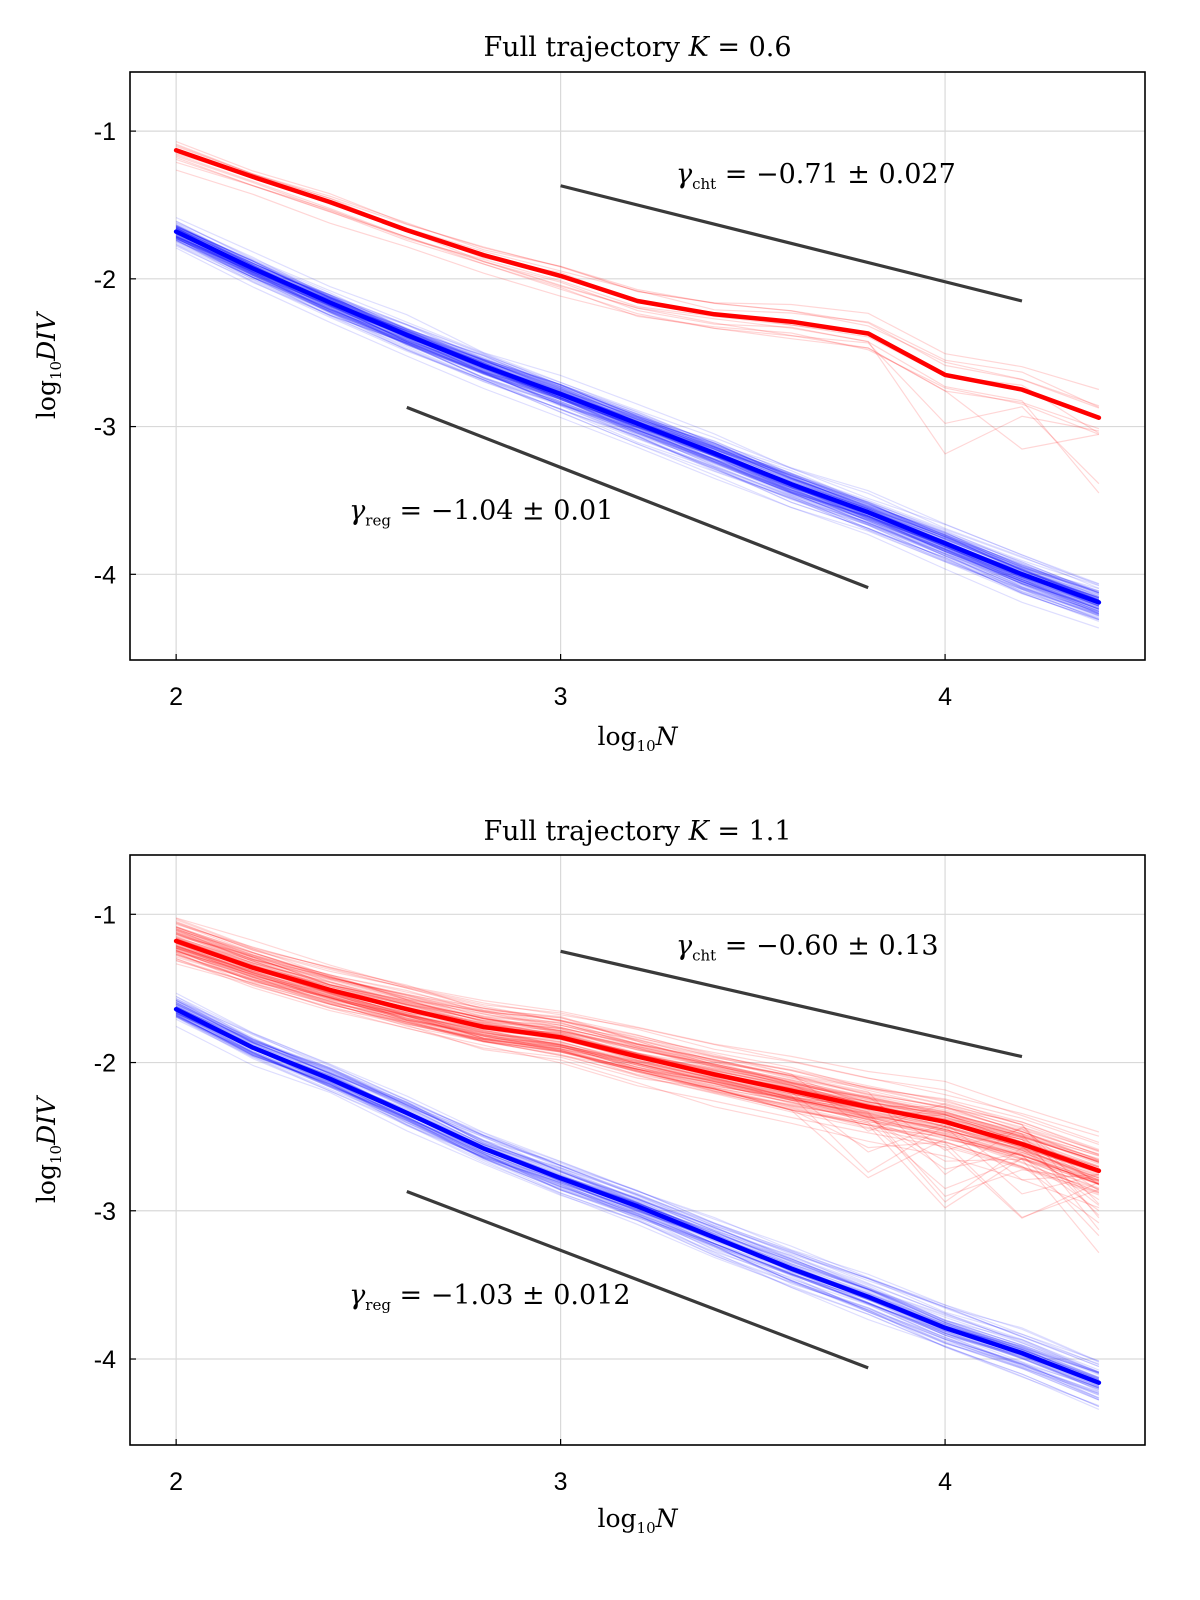 Image resolution: width=1200 pixels, height=1600 pixels. I want to click on y-label-prefix: log, so click(46, 1183).